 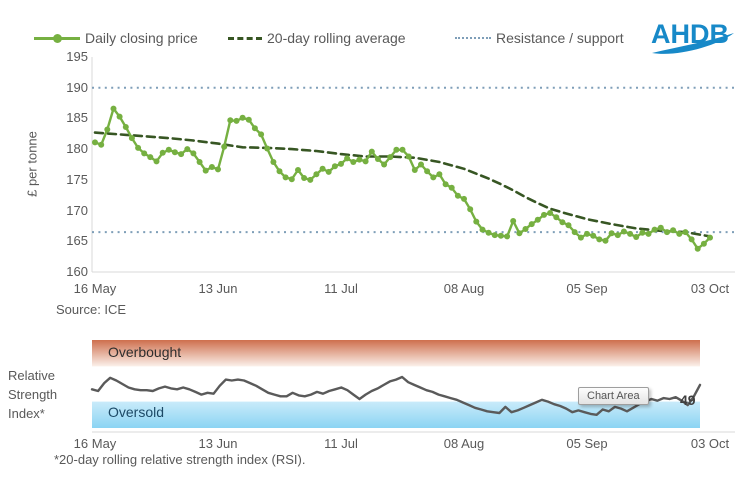 I want to click on rsi-x-ticks: 16 May 13 Jun 11 Jul 08 Aug 05 Sep 03 Oct, so click(x=370, y=444).